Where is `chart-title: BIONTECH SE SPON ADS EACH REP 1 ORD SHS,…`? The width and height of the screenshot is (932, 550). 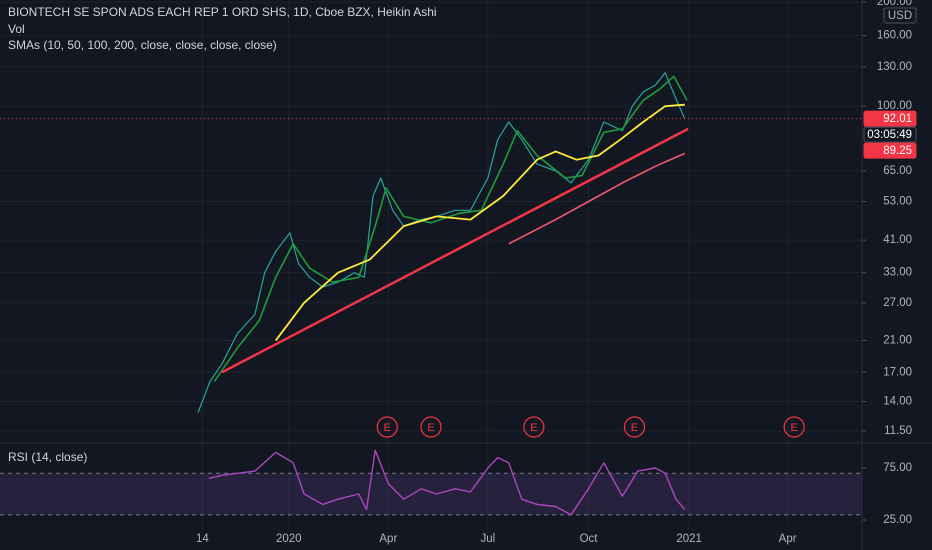 chart-title: BIONTECH SE SPON ADS EACH REP 1 ORD SHS,… is located at coordinates (222, 12).